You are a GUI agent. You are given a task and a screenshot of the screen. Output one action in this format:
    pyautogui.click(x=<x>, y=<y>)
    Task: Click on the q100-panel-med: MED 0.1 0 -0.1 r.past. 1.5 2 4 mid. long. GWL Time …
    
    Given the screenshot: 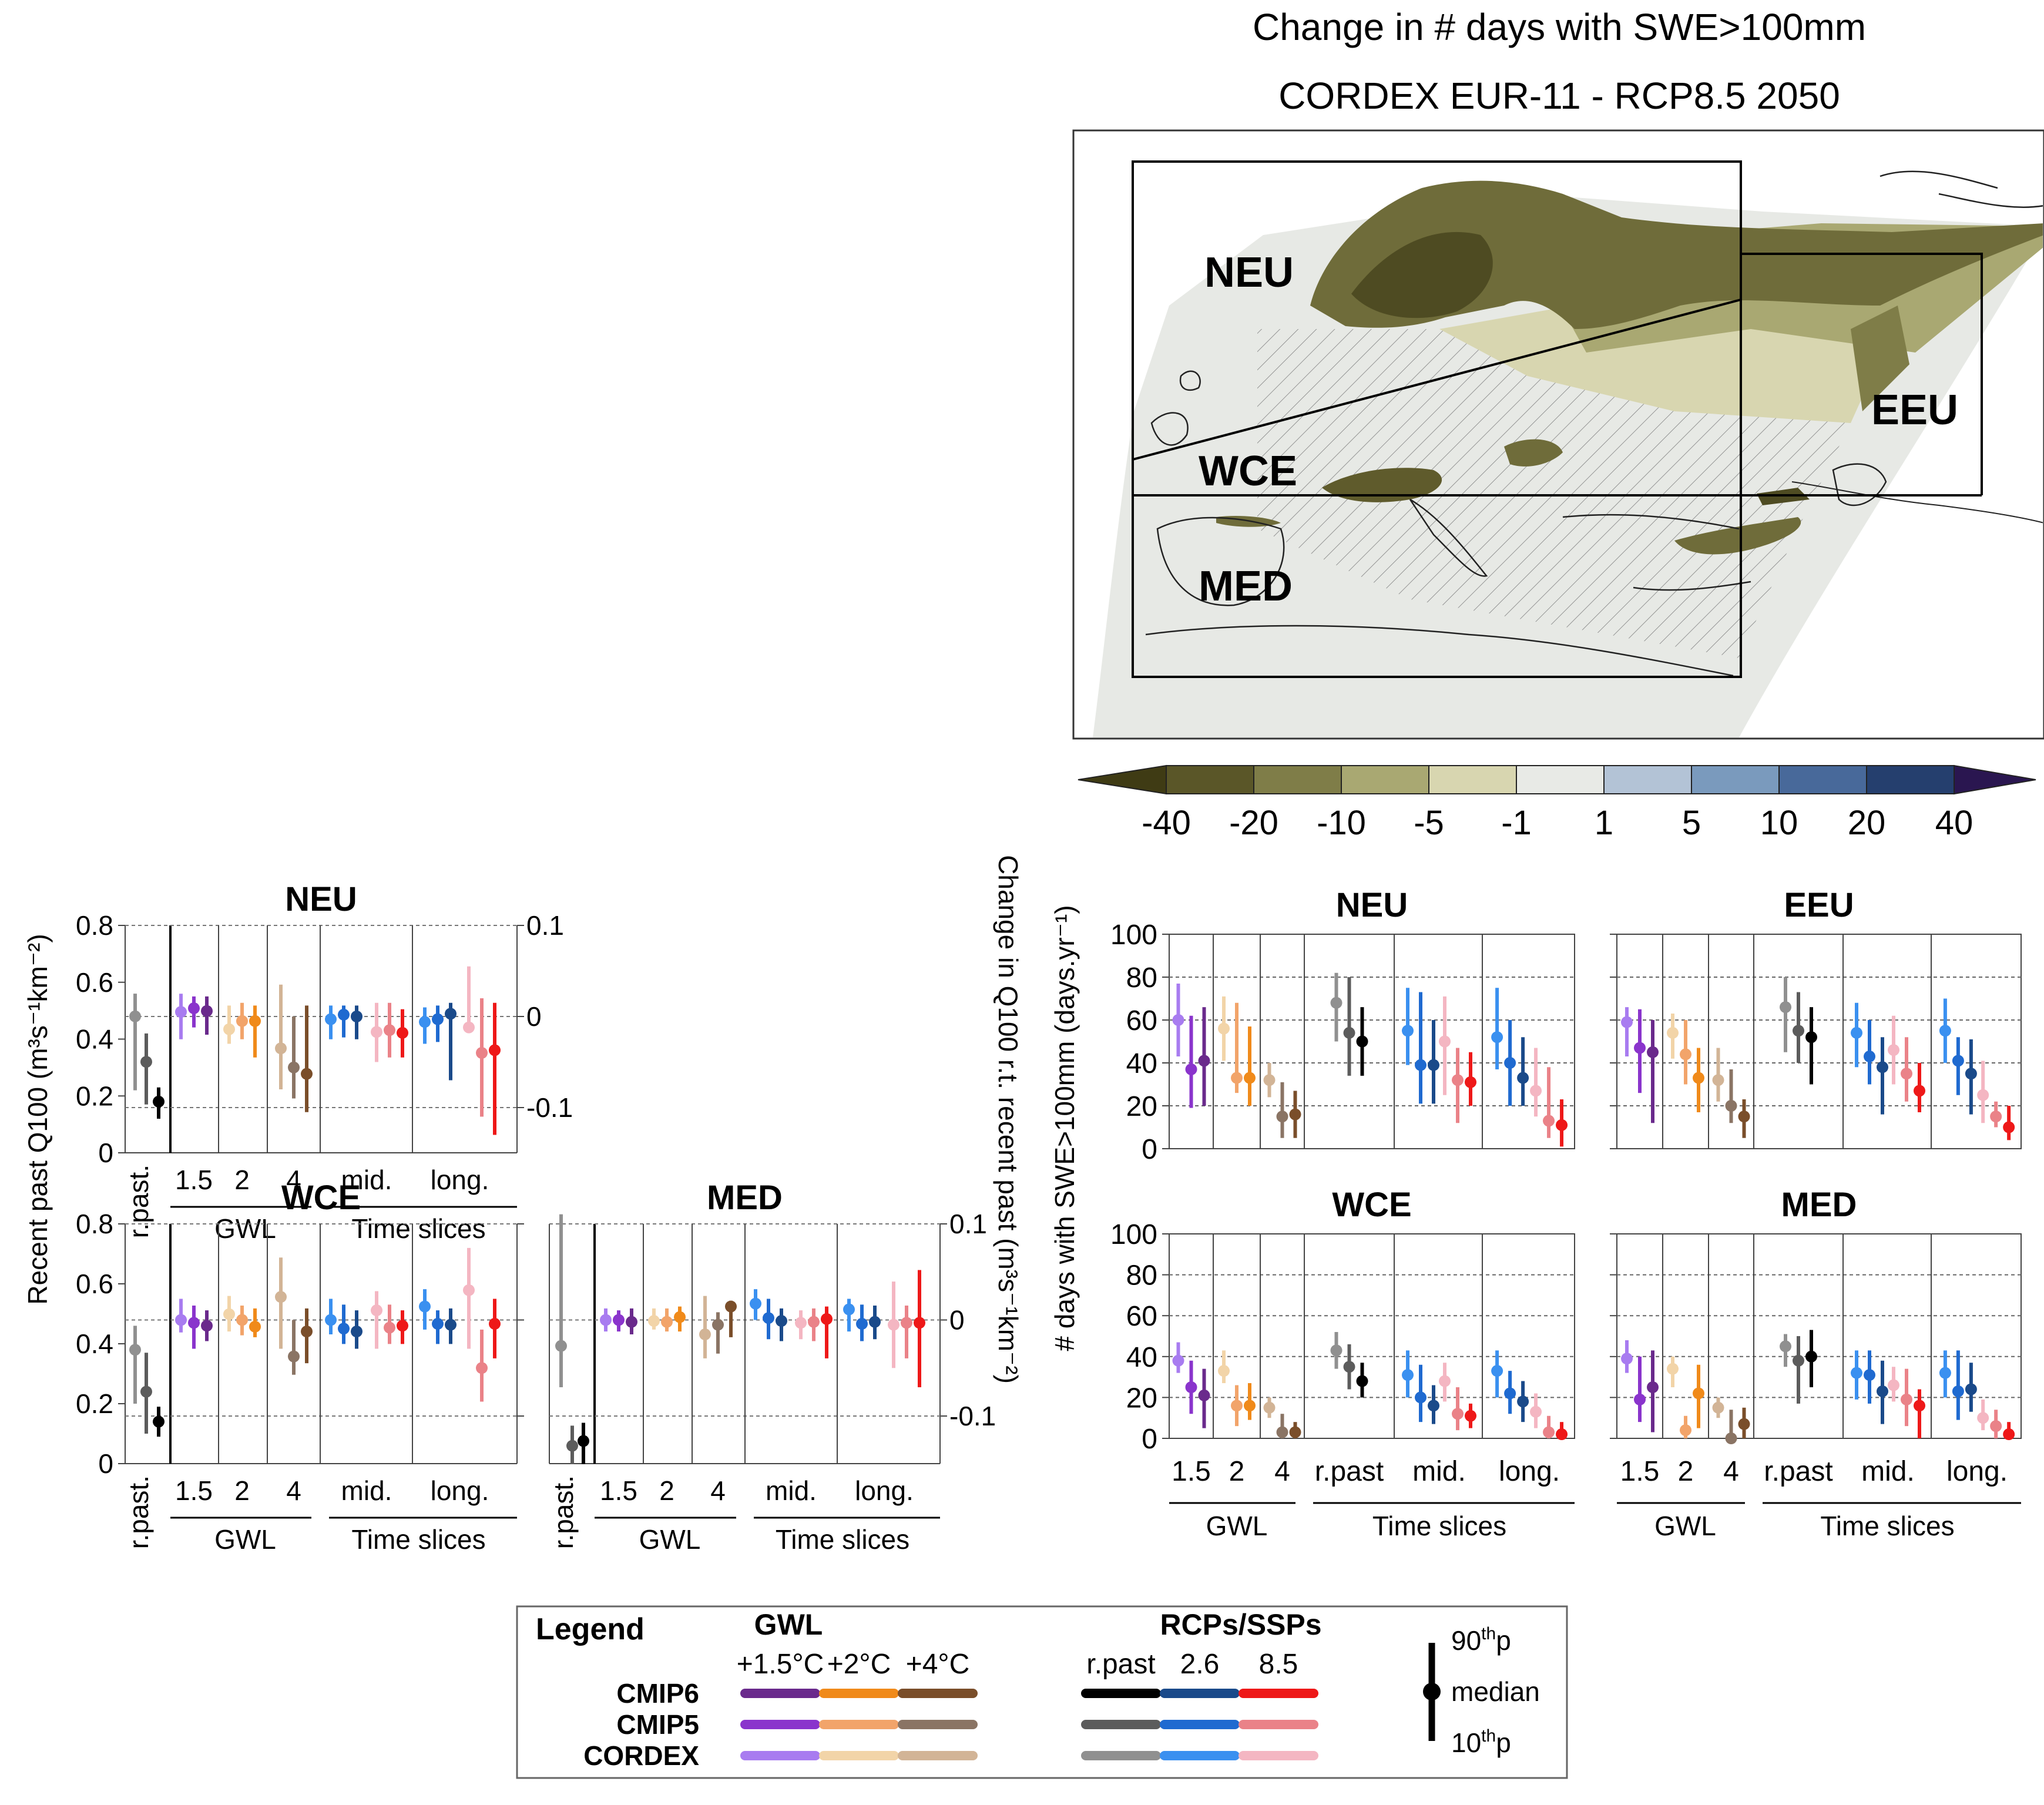 What is the action you would take?
    pyautogui.click(x=772, y=1367)
    